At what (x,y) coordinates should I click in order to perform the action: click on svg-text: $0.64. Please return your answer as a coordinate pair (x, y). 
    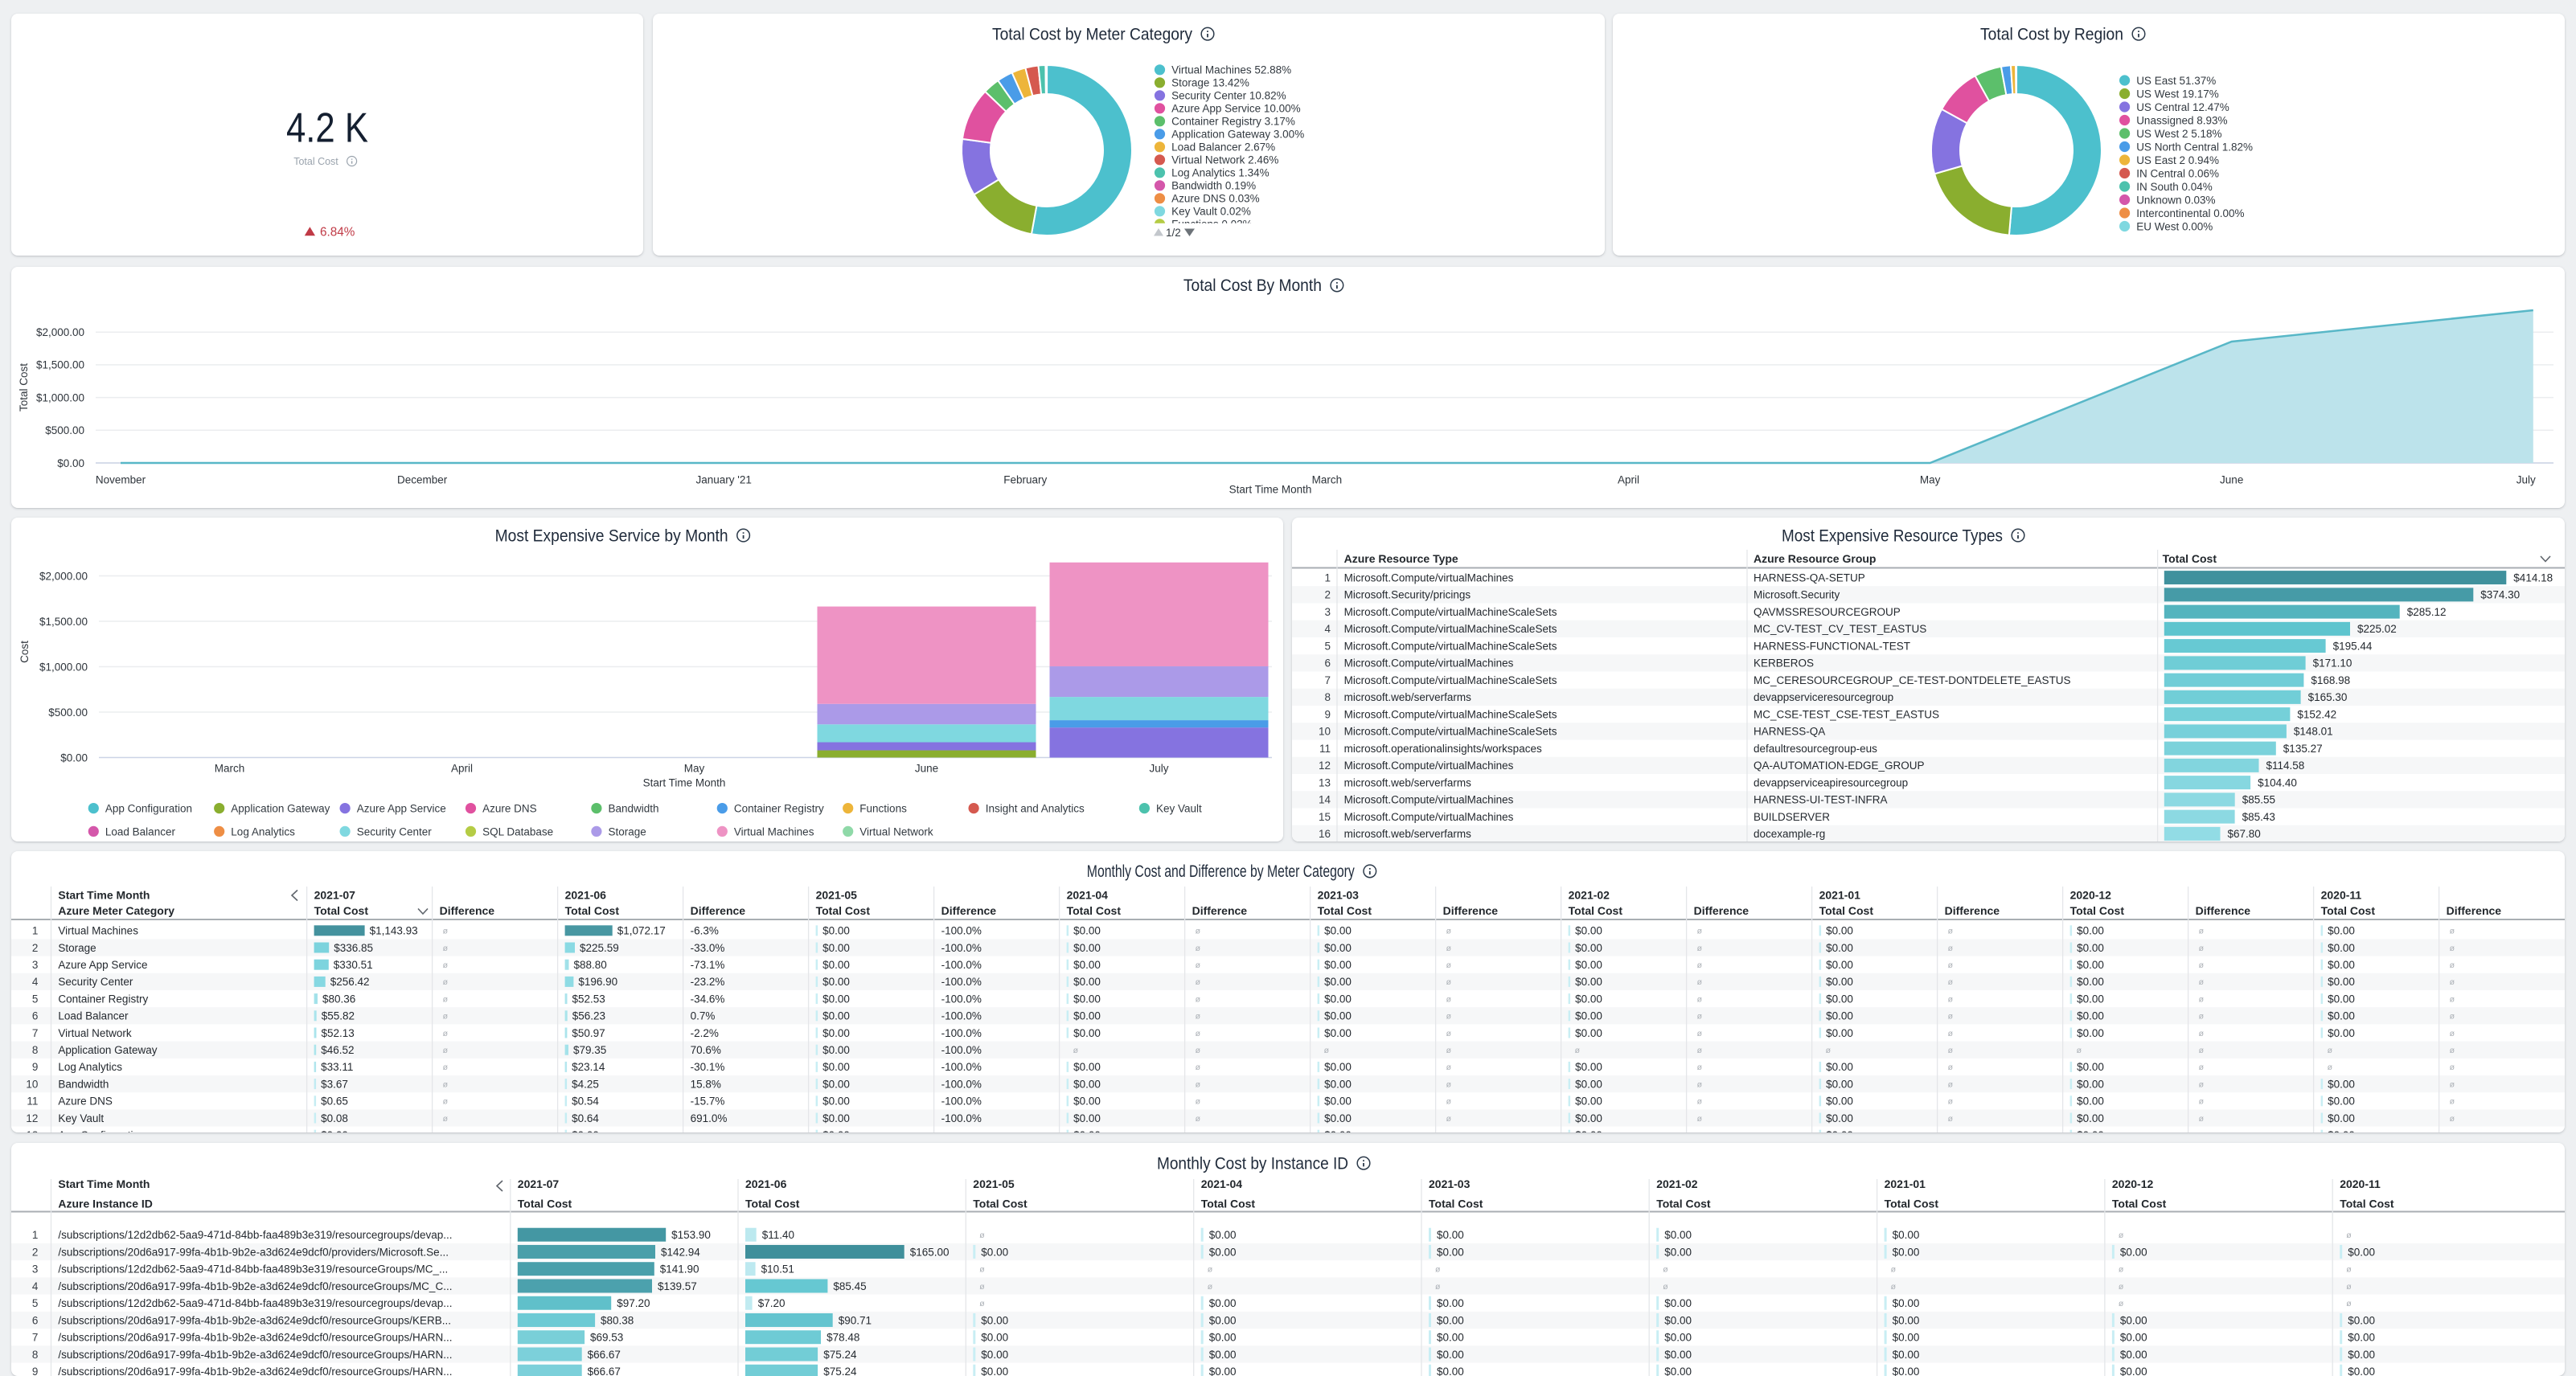
    Looking at the image, I should click on (586, 1118).